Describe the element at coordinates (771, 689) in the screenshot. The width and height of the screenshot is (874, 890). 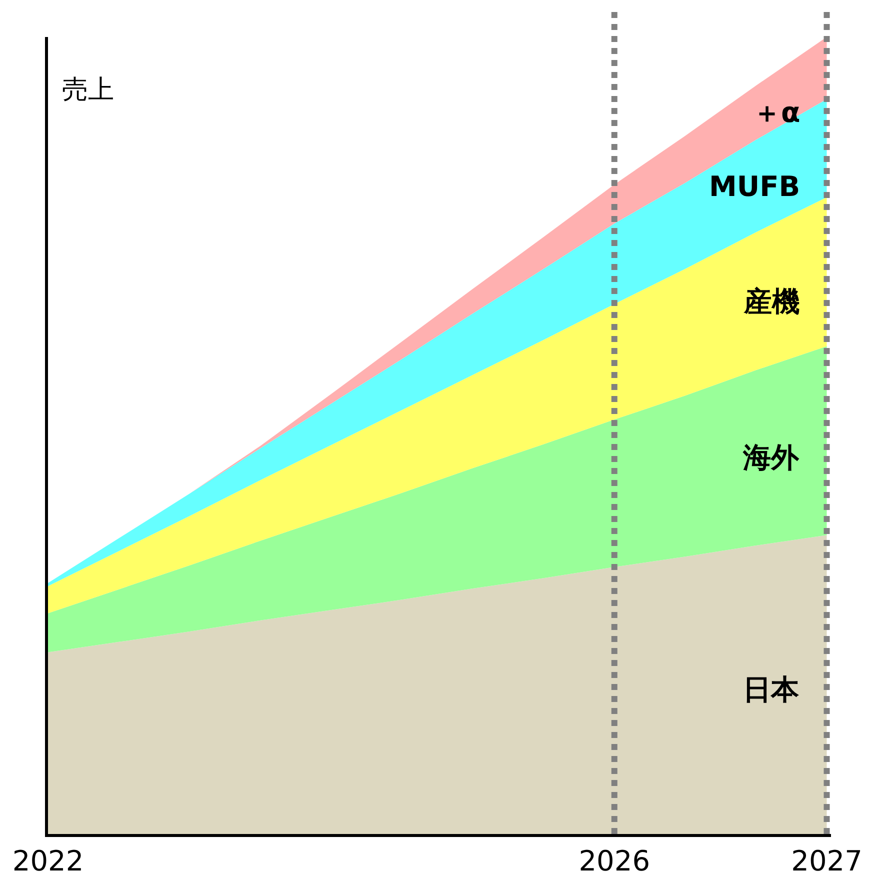
I see `series-label: 日本` at that location.